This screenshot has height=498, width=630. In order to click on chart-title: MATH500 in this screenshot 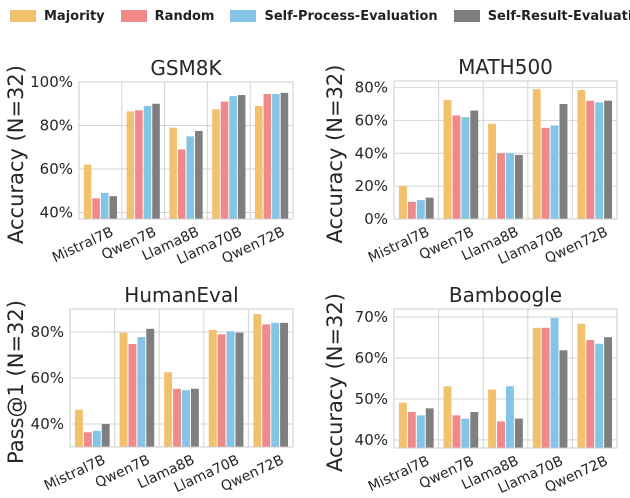, I will do `click(505, 67)`.